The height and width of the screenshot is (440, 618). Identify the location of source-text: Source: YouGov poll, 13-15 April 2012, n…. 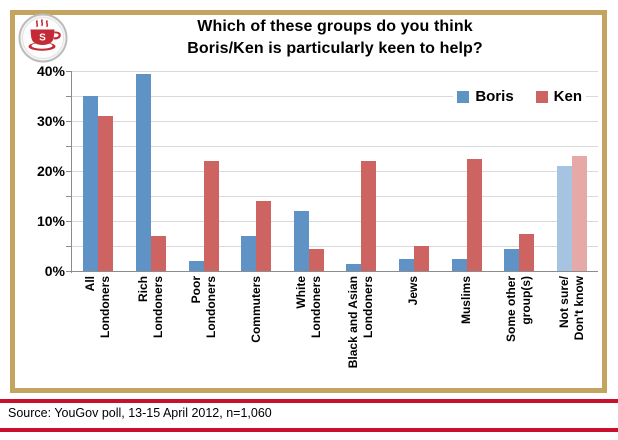
(140, 413).